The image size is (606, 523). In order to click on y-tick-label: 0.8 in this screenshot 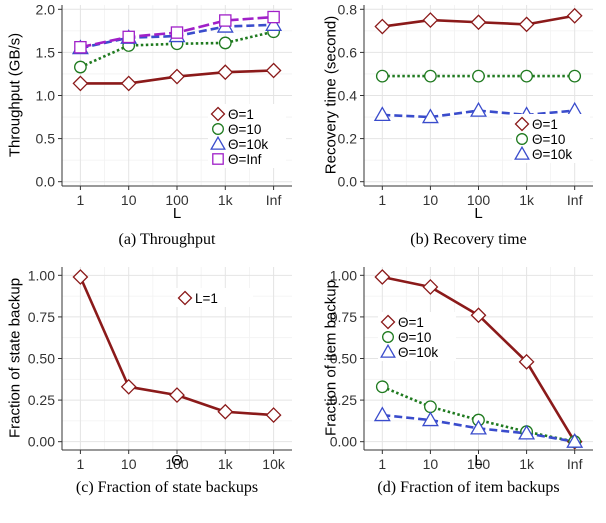, I will do `click(348, 9)`.